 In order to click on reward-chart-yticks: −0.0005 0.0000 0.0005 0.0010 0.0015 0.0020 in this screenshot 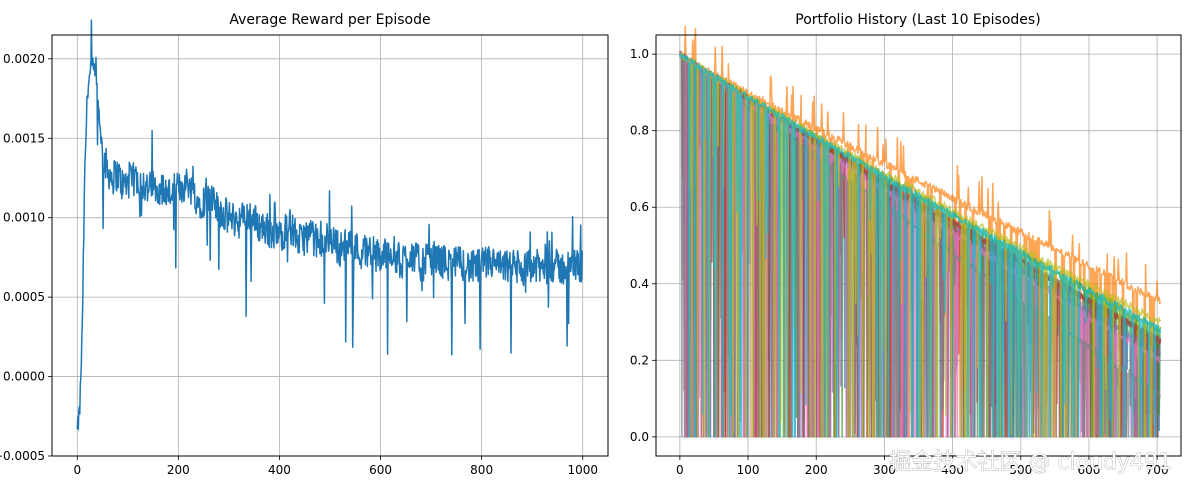, I will do `click(26, 257)`.